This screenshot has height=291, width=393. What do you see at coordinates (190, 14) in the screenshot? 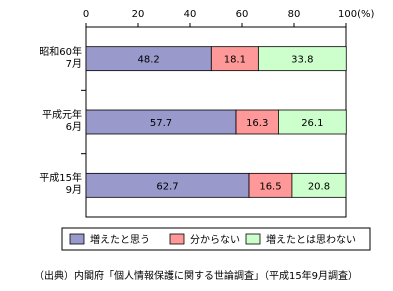
I see `x-tick-label: 40` at bounding box center [190, 14].